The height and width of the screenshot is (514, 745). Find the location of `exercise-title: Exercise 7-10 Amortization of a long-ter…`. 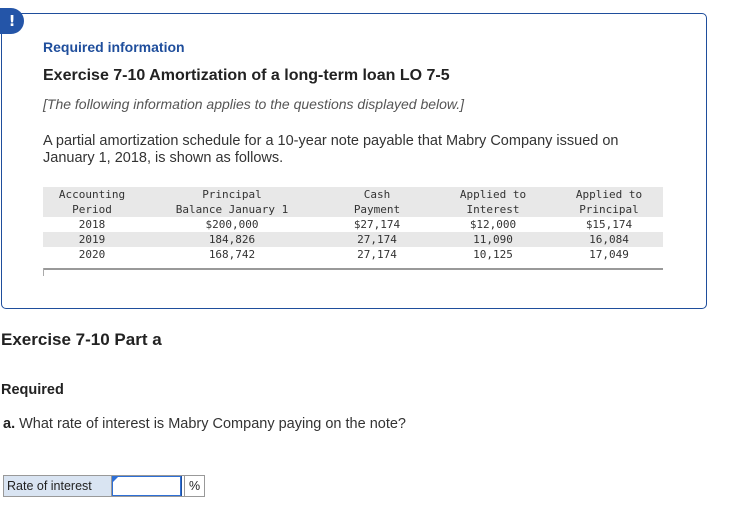

exercise-title: Exercise 7-10 Amortization of a long-ter… is located at coordinates (246, 75).